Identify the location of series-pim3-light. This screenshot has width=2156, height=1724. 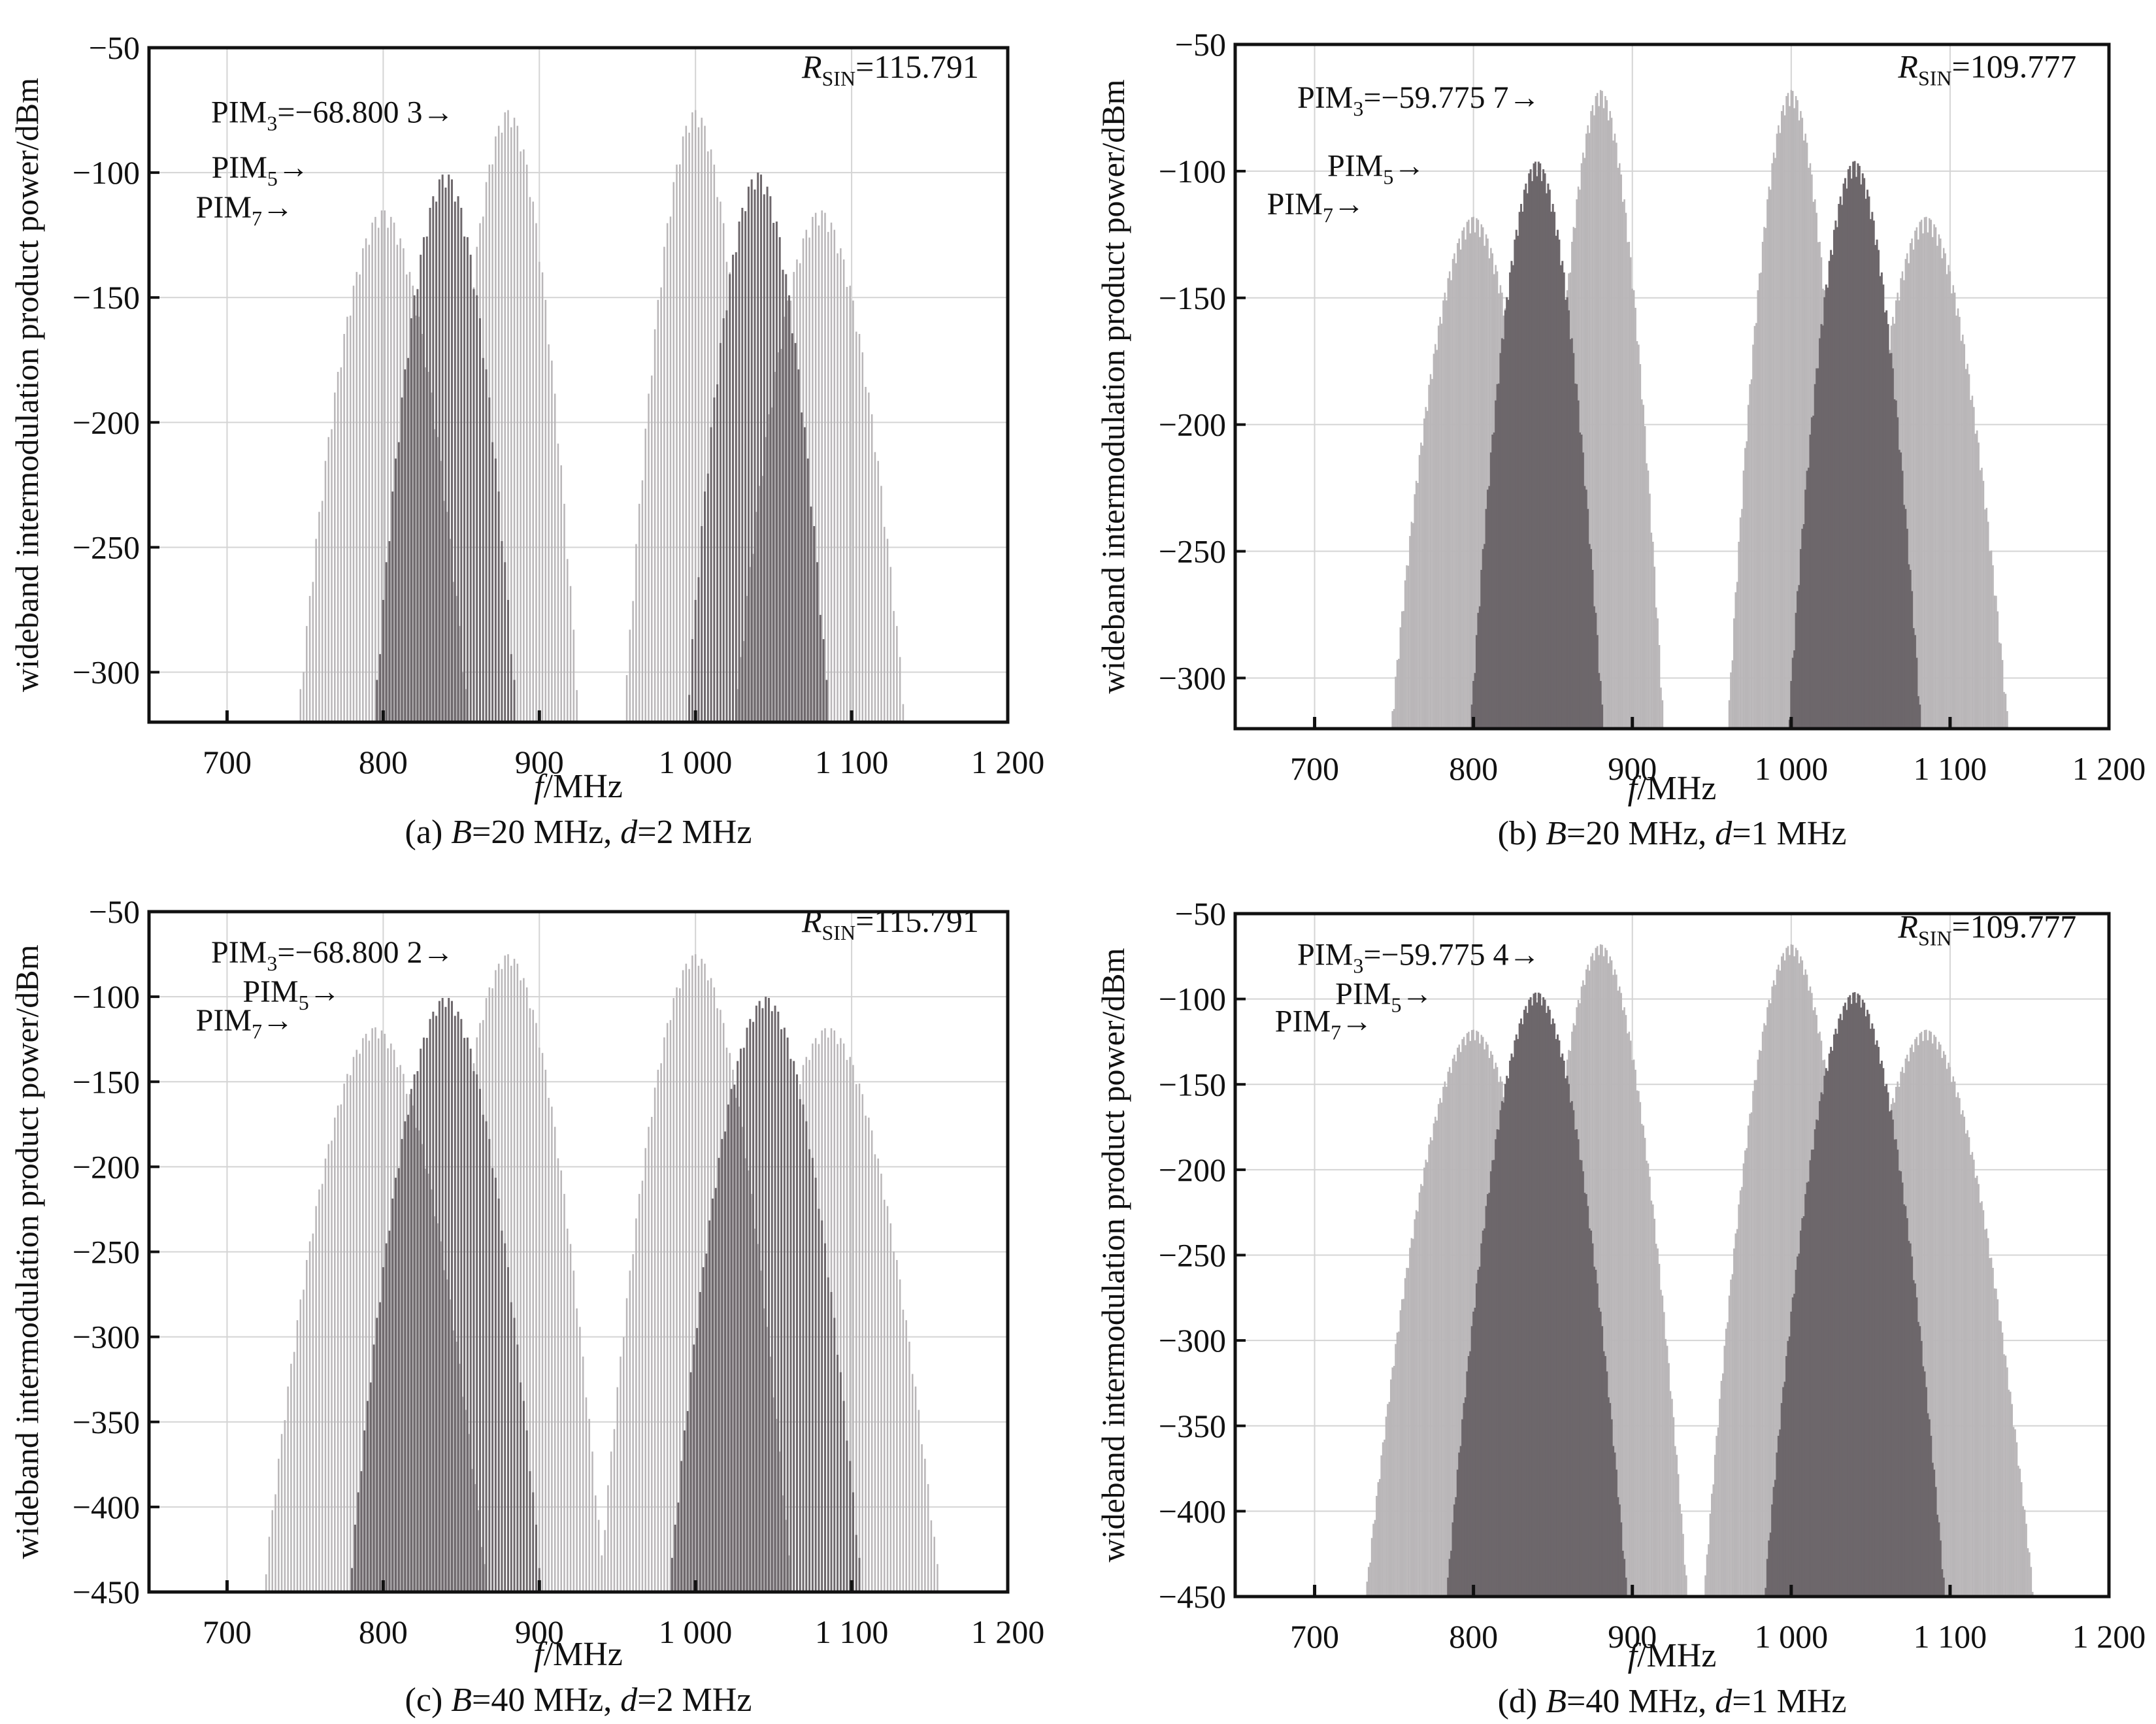
(695, 1273).